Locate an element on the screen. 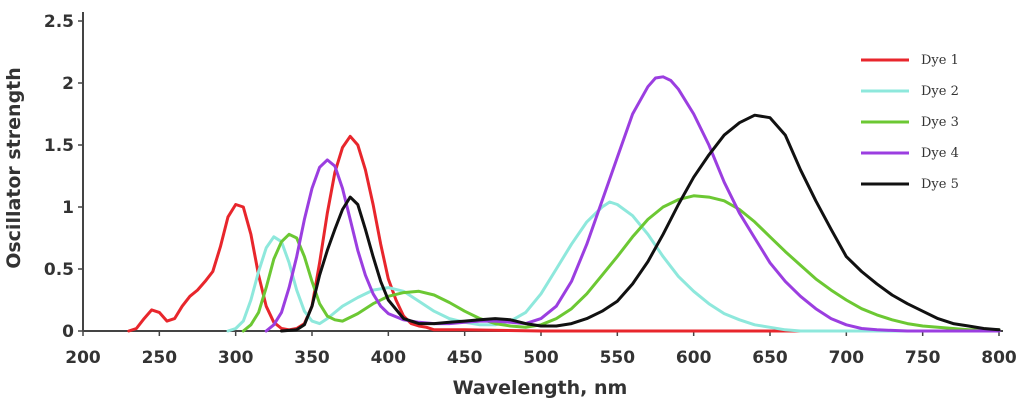  y-tick-label: 1.5 is located at coordinates (59, 146).